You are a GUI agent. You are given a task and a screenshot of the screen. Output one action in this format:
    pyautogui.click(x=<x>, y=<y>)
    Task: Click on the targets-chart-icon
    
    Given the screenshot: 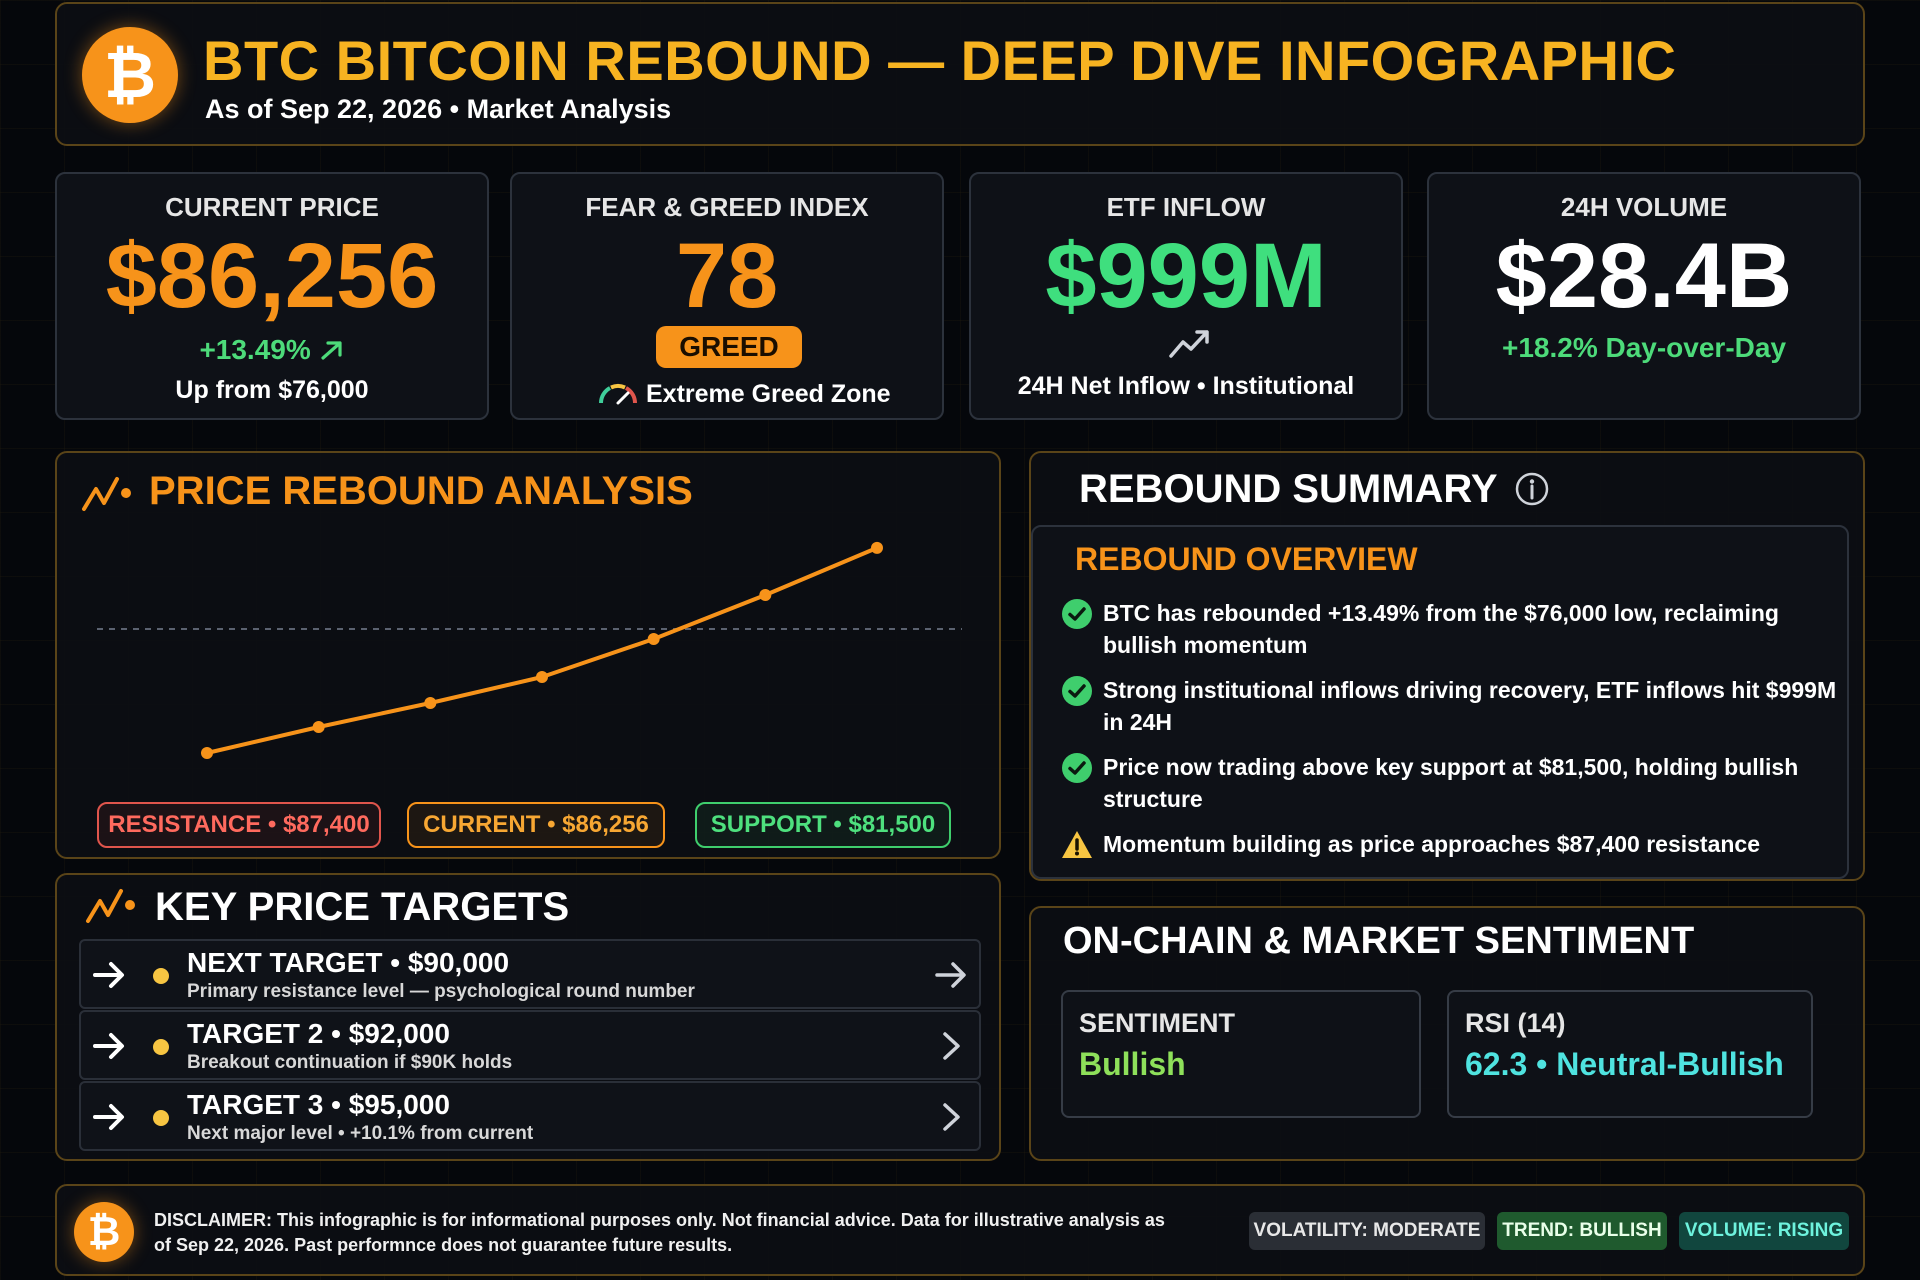 What is the action you would take?
    pyautogui.click(x=110, y=906)
    